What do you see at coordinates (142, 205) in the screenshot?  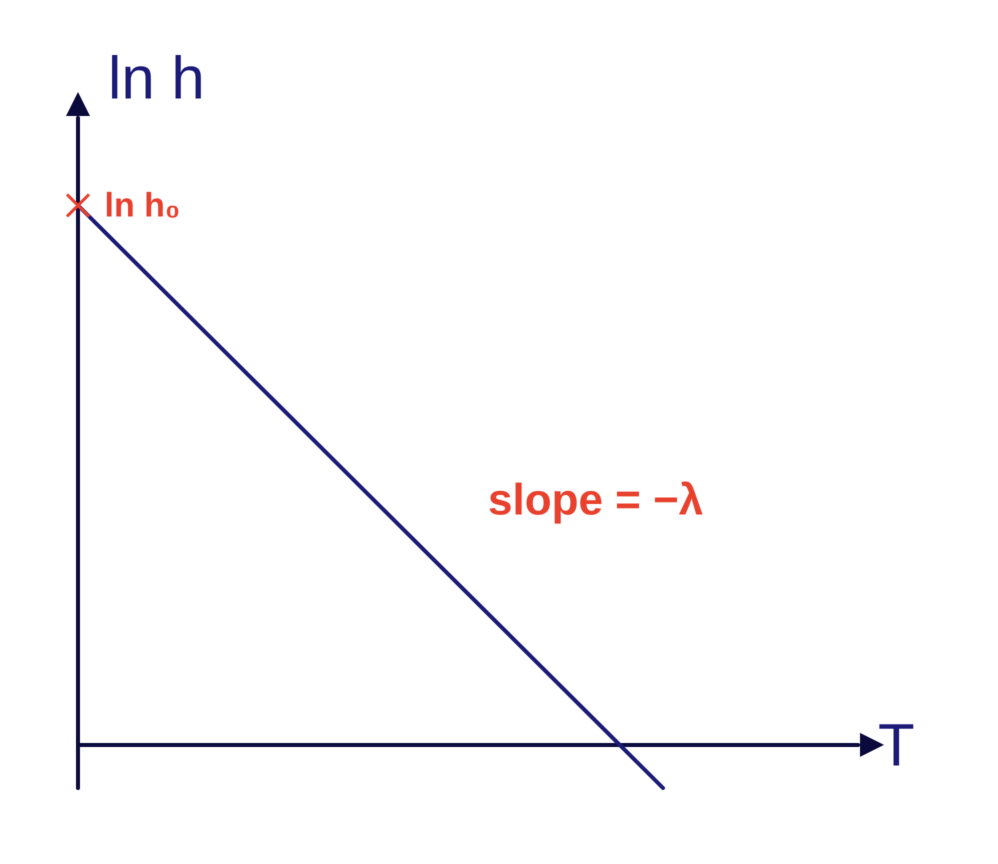 I see `annotation: ln h₀` at bounding box center [142, 205].